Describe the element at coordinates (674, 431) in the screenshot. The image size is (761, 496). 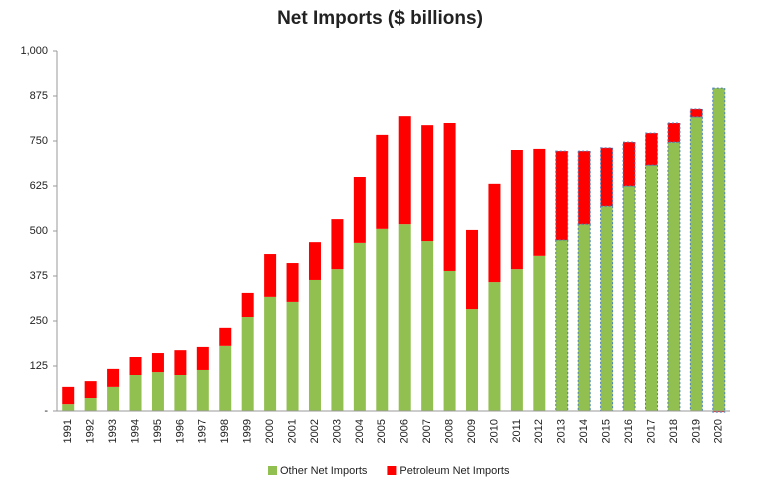
I see `x-tick-label: 2018` at that location.